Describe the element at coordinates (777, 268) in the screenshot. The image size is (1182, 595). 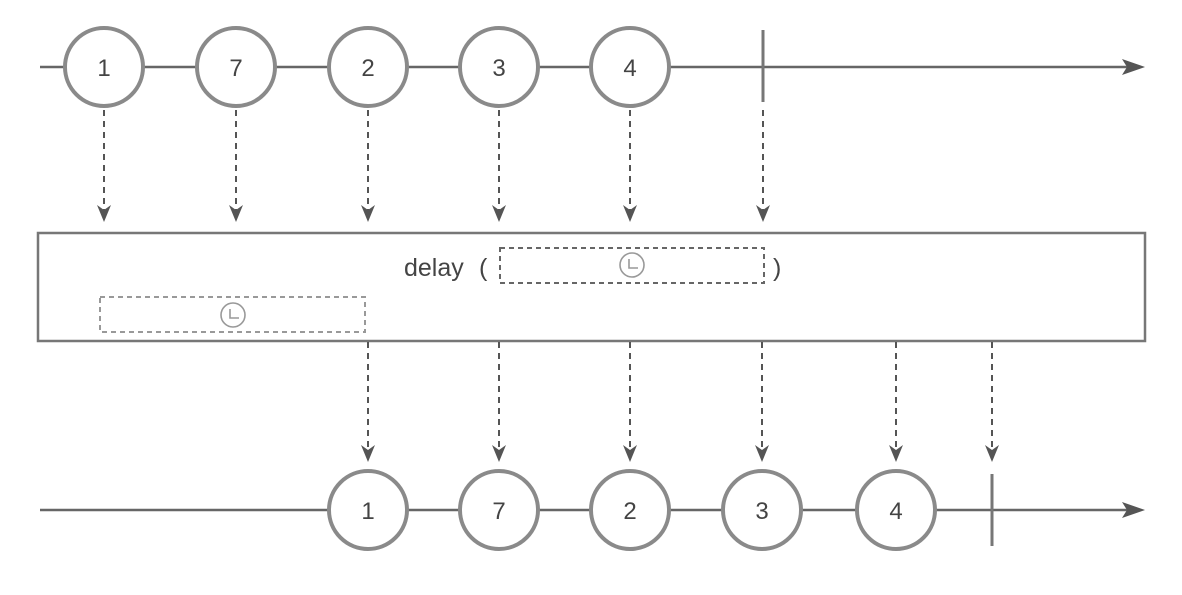
I see `operator-close-paren: )` at that location.